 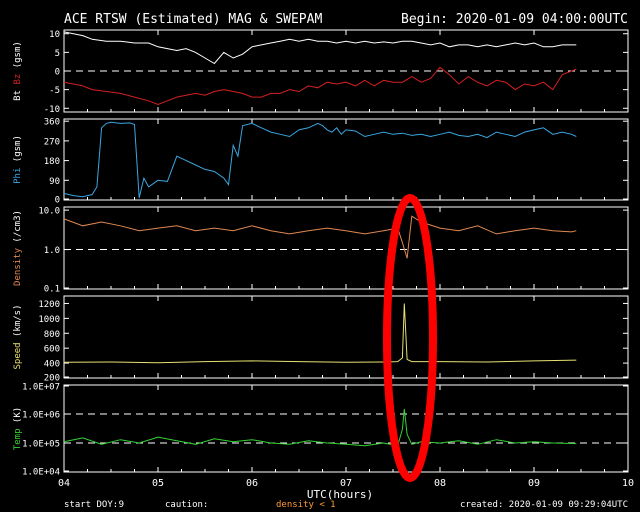 What do you see at coordinates (41, 416) in the screenshot?
I see `y-tick-label: 1.0E+06` at bounding box center [41, 416].